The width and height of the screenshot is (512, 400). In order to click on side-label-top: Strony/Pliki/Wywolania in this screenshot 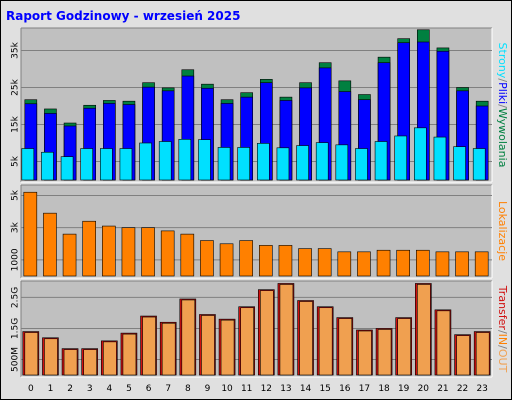, I will do `click(502, 105)`.